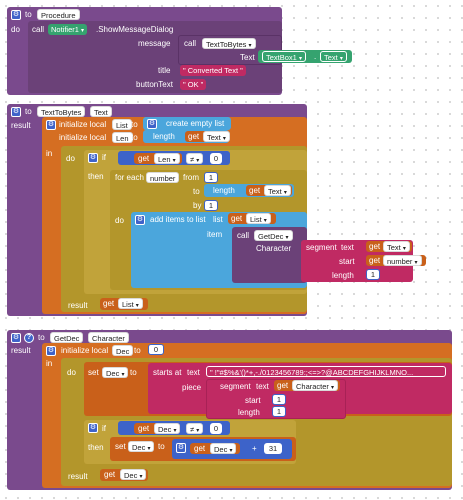  Describe the element at coordinates (167, 158) in the screenshot. I see `get-len-dropdown: Len ▾` at that location.